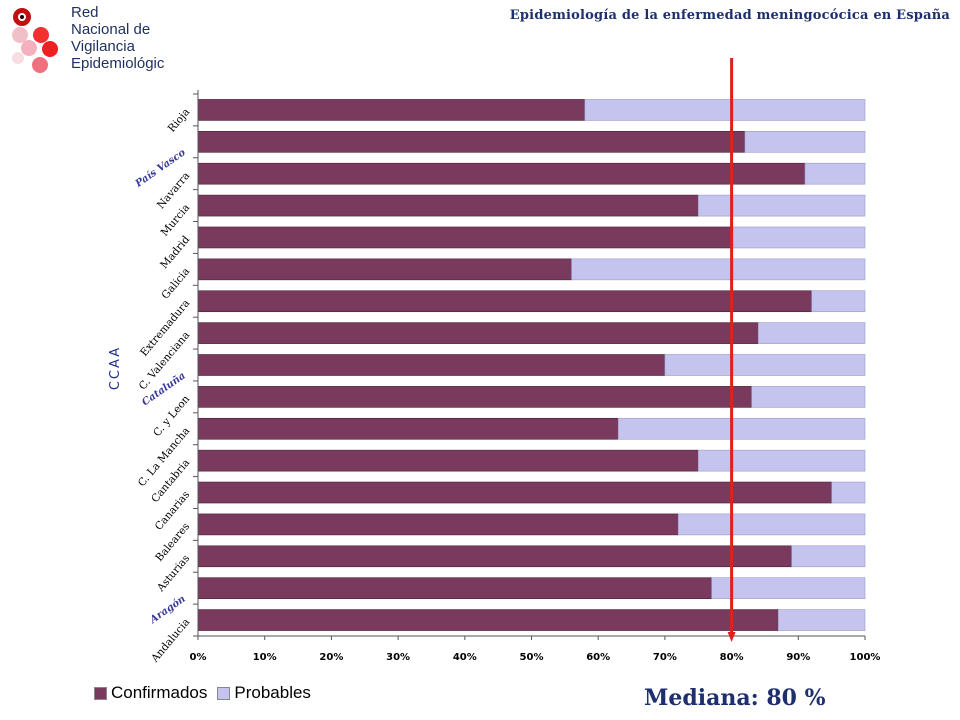  Describe the element at coordinates (598, 657) in the screenshot. I see `x-tick-label-6: 60%` at that location.